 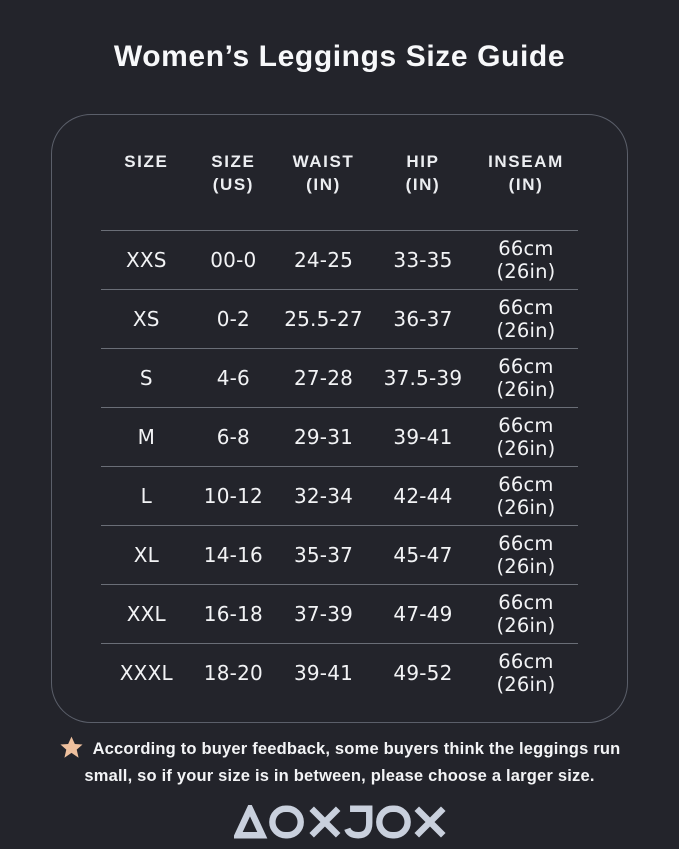 I want to click on cell-size: M, so click(x=146, y=437).